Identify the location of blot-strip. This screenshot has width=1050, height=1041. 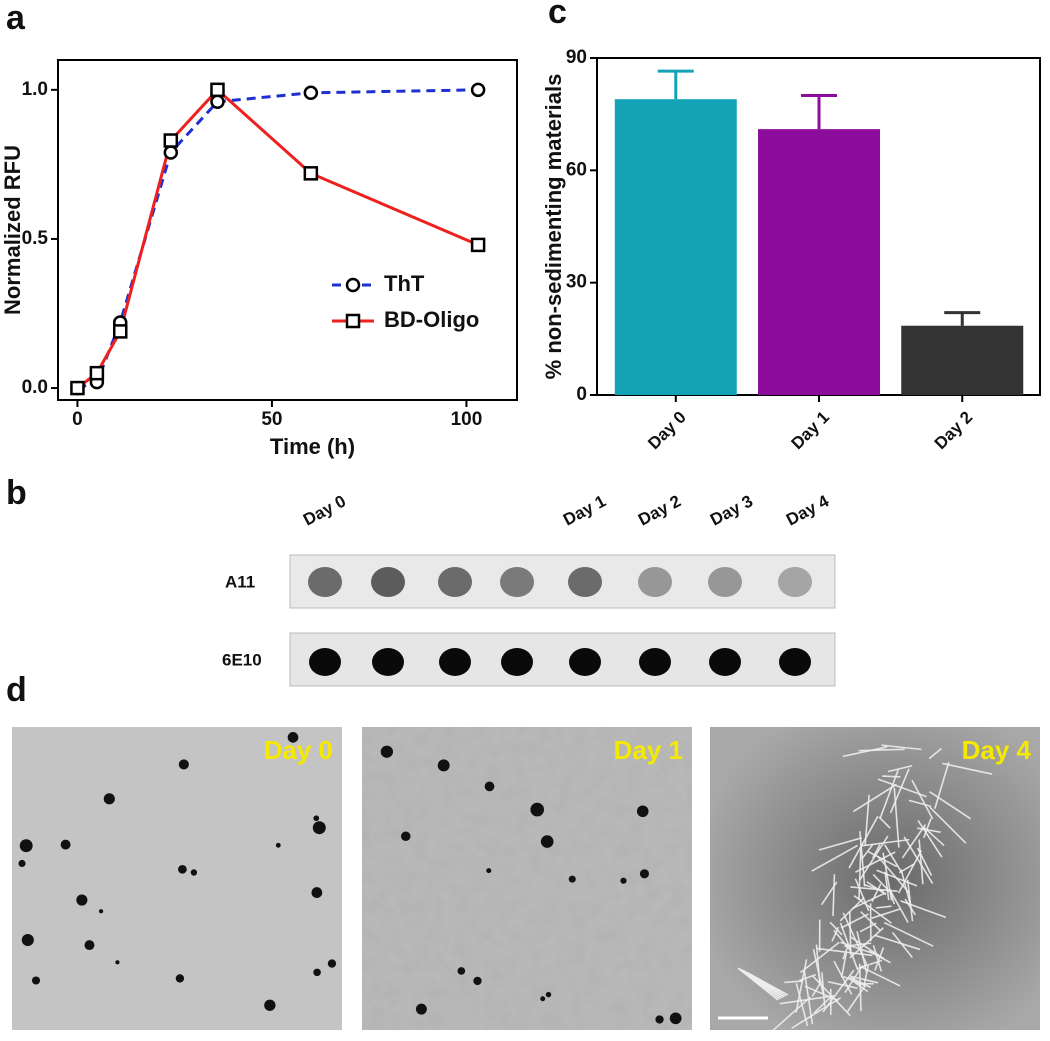
(562, 659).